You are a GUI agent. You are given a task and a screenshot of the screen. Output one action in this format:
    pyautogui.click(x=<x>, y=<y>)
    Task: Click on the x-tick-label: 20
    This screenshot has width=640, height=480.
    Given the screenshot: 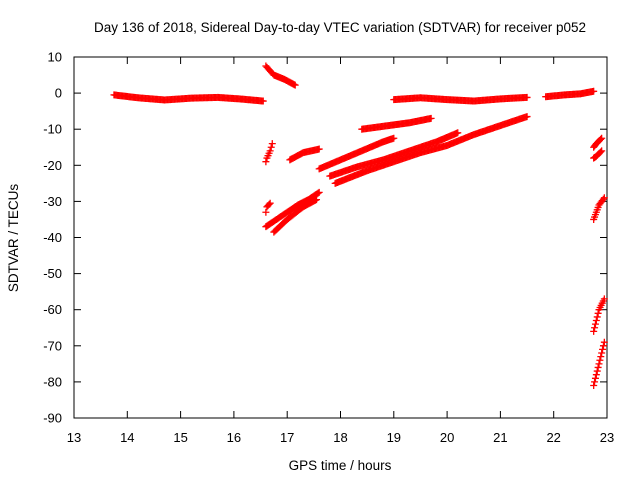 What is the action you would take?
    pyautogui.click(x=447, y=437)
    